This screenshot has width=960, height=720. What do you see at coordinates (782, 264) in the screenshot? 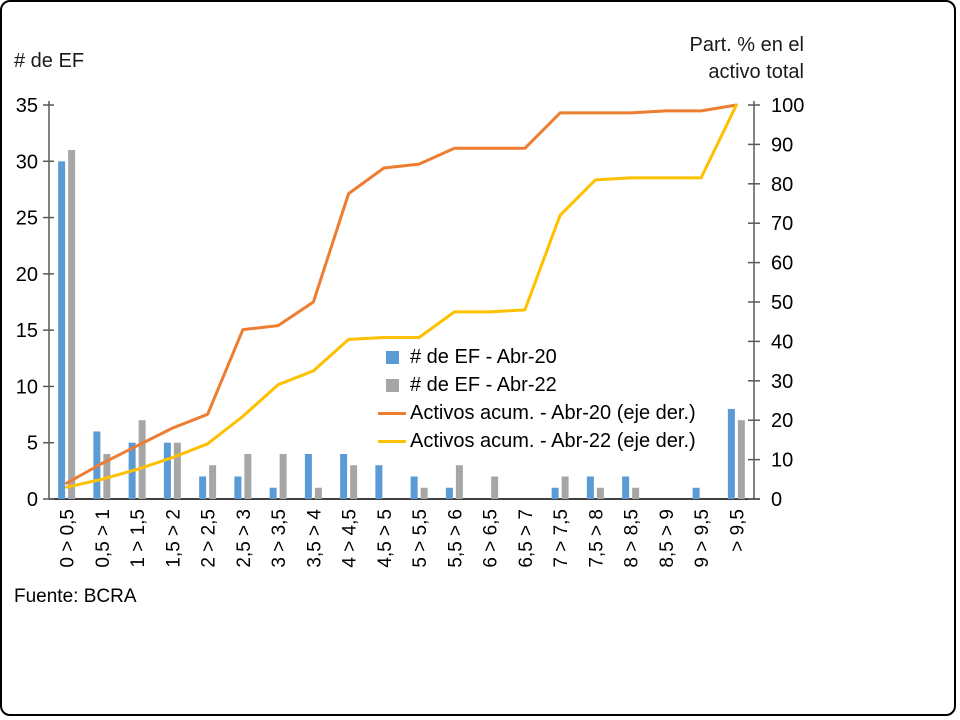
I see `svg-text: 60` at bounding box center [782, 264].